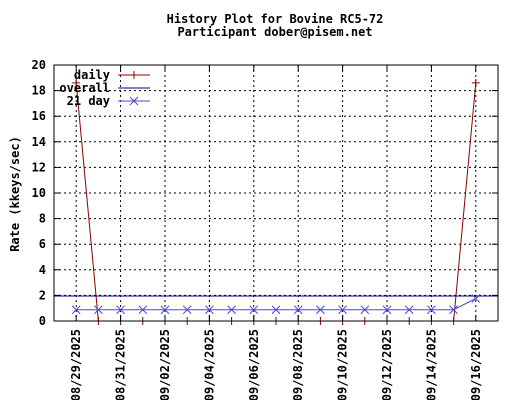 This screenshot has height=400, width=520. Describe the element at coordinates (42, 244) in the screenshot. I see `y-tick-label: 6` at that location.